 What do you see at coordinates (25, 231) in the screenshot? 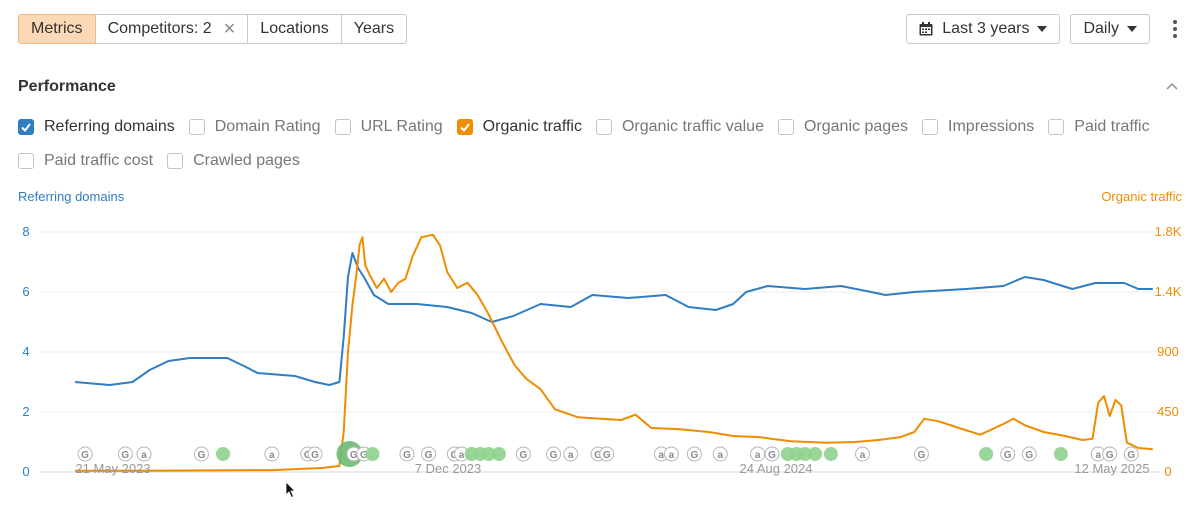
I see `left-tick-label: 8` at bounding box center [25, 231].